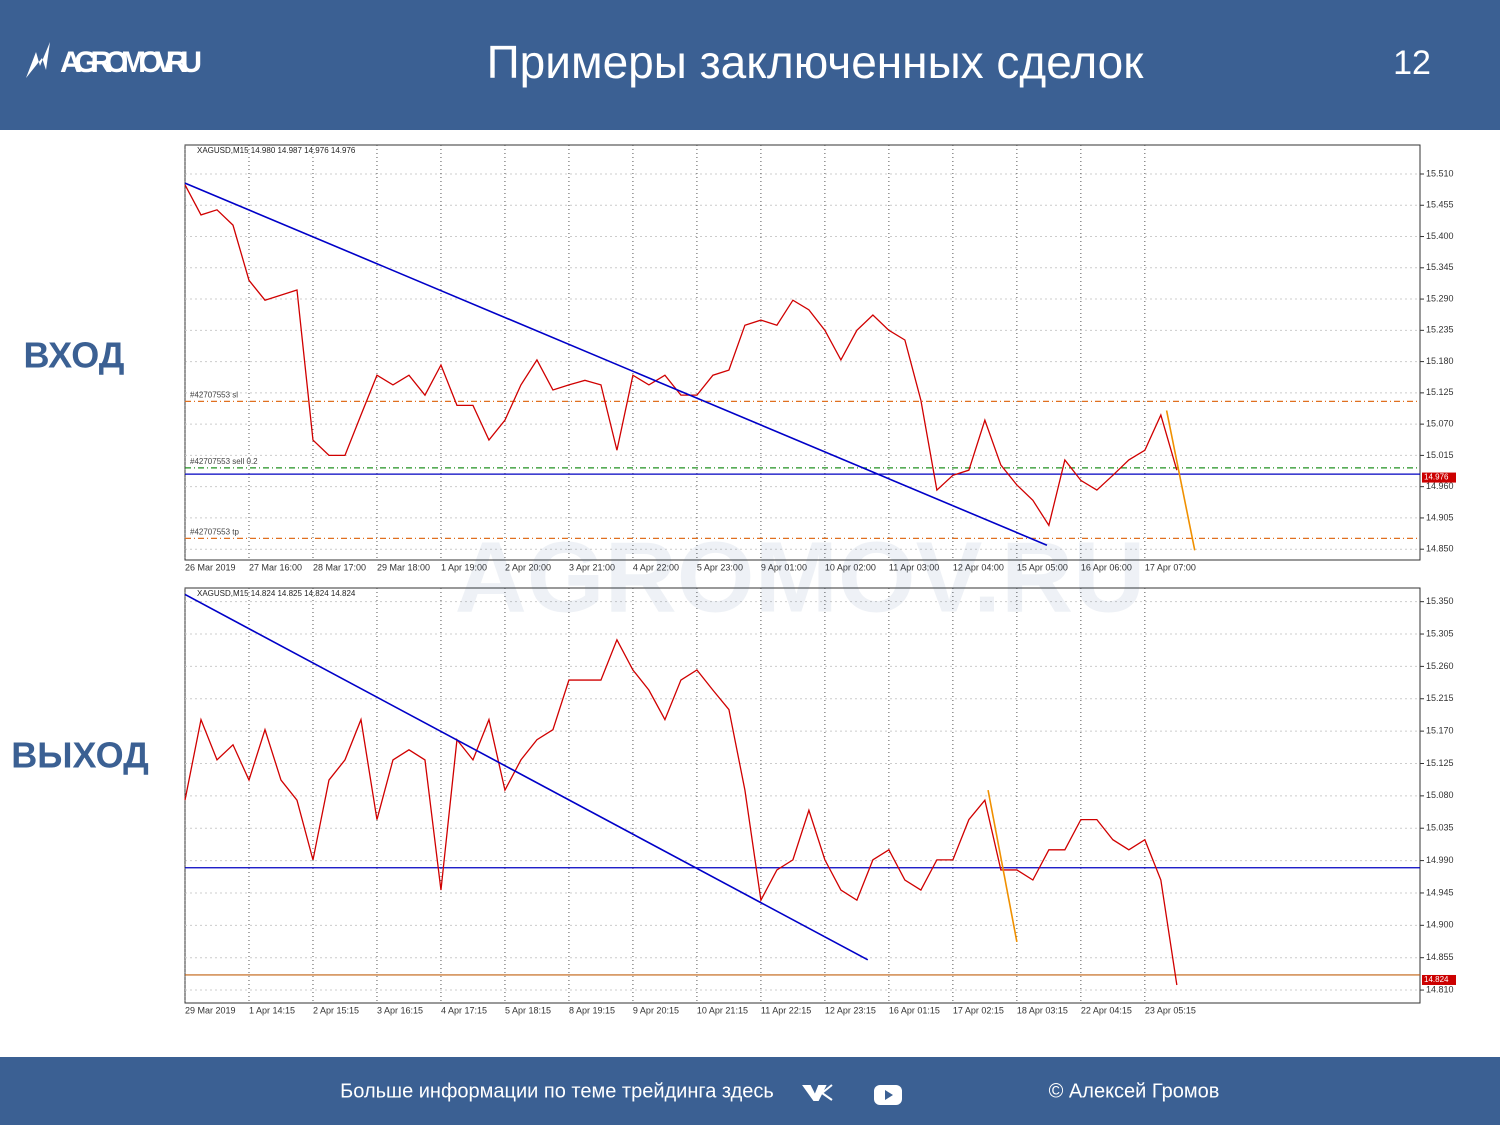 The image size is (1500, 1125). I want to click on x-tick-label: 27 Mar 16:00, so click(275, 567).